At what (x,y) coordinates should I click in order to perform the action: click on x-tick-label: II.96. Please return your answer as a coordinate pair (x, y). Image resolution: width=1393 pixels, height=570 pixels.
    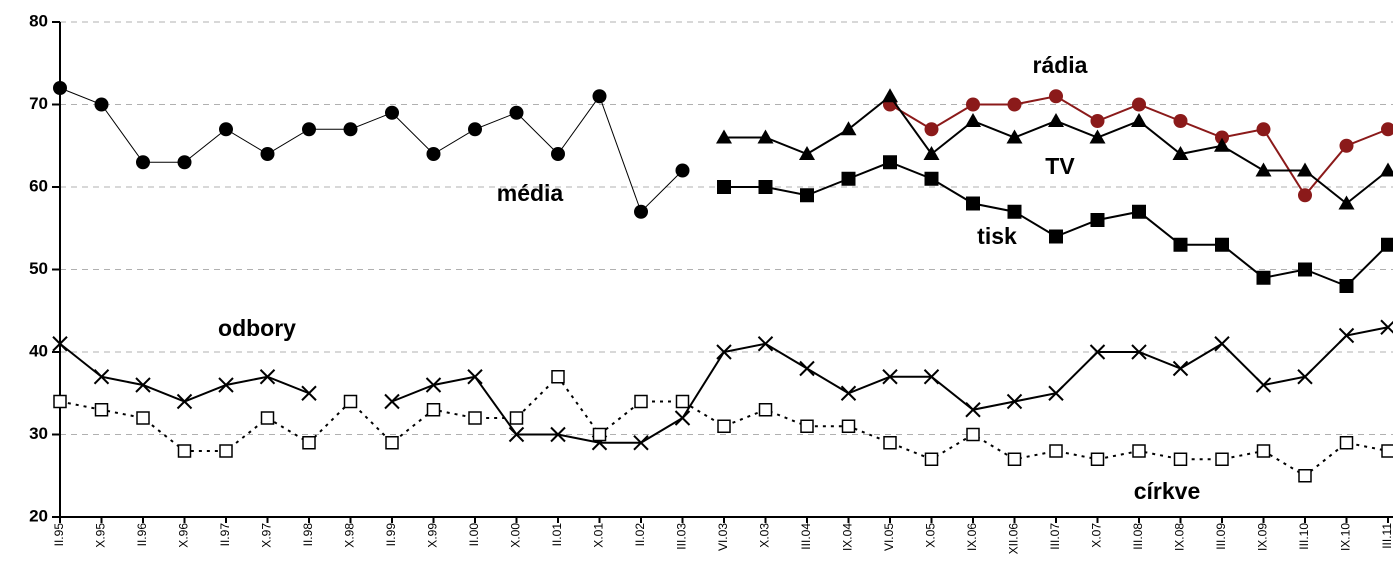
    Looking at the image, I should click on (142, 535).